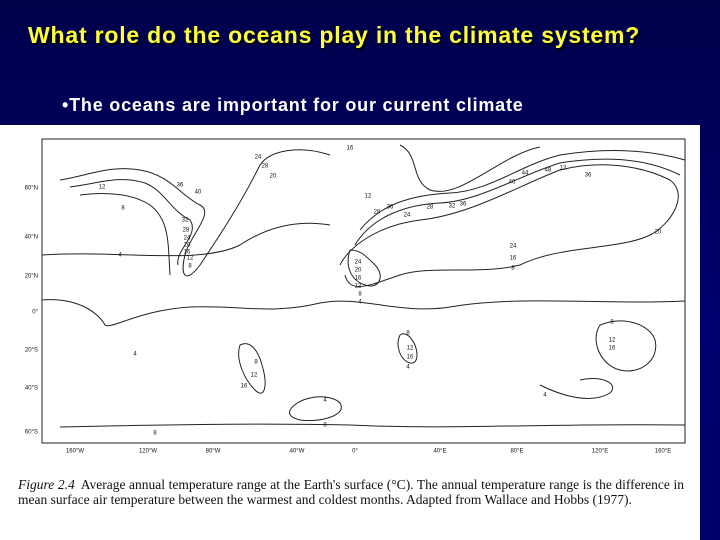 The image size is (720, 540). What do you see at coordinates (31, 433) in the screenshot?
I see `lat-label: 60°S` at bounding box center [31, 433].